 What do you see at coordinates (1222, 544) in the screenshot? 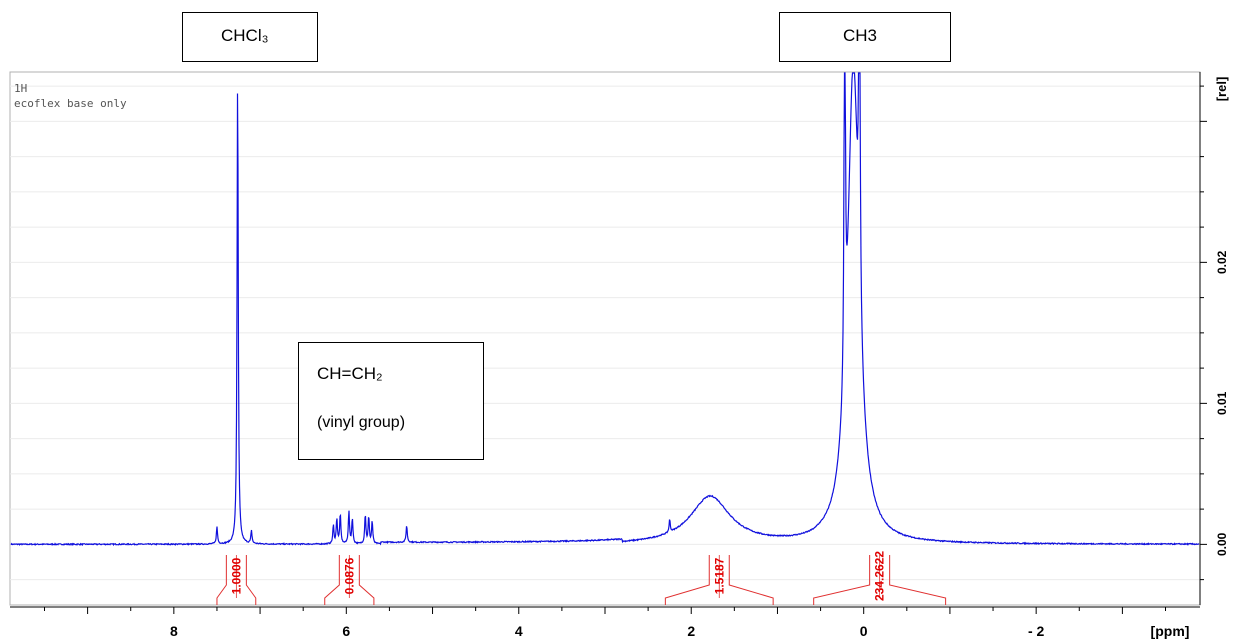
I see `y-tick-label: 0.00` at bounding box center [1222, 544].